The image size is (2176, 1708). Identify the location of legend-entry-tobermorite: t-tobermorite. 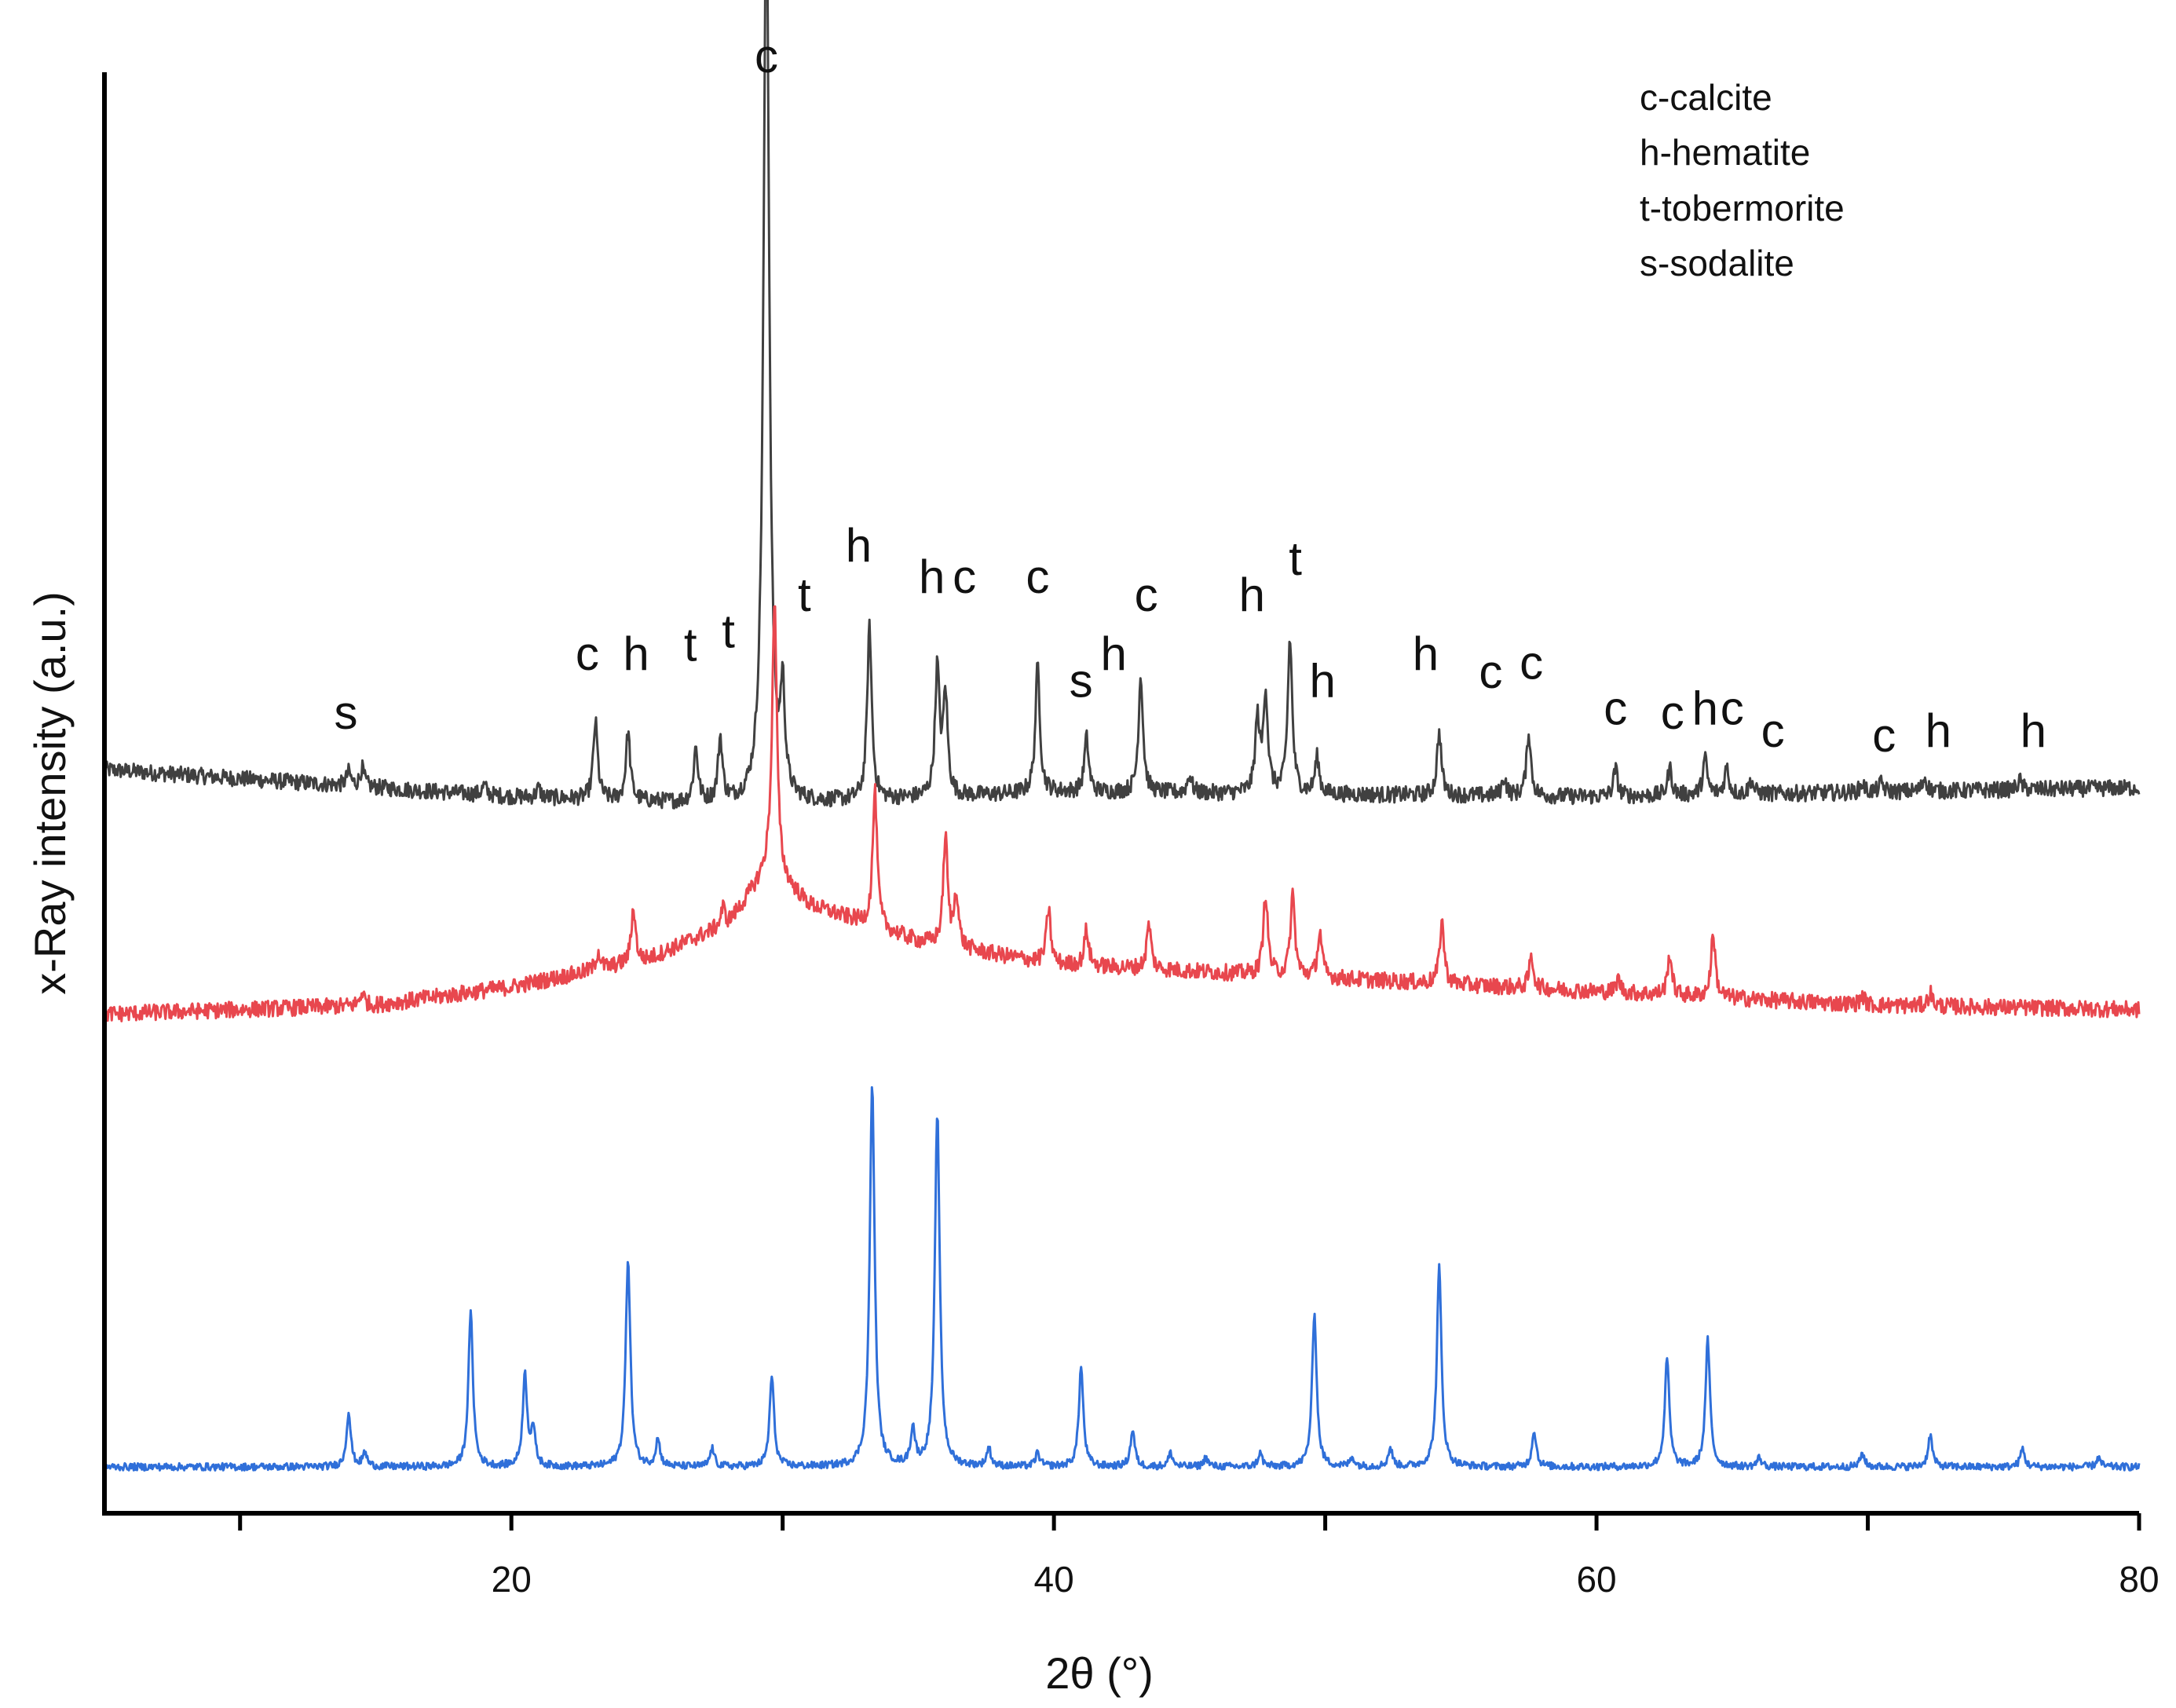
(1742, 208).